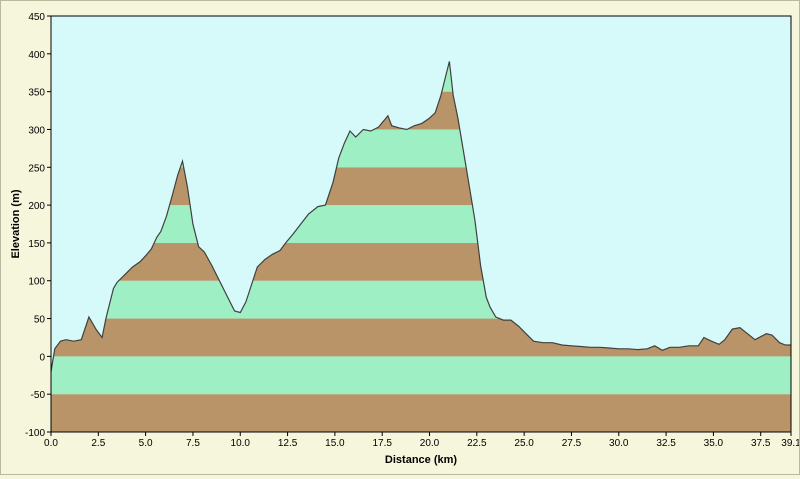 This screenshot has height=479, width=800. I want to click on y-axis-label: Elevation (m), so click(16, 223).